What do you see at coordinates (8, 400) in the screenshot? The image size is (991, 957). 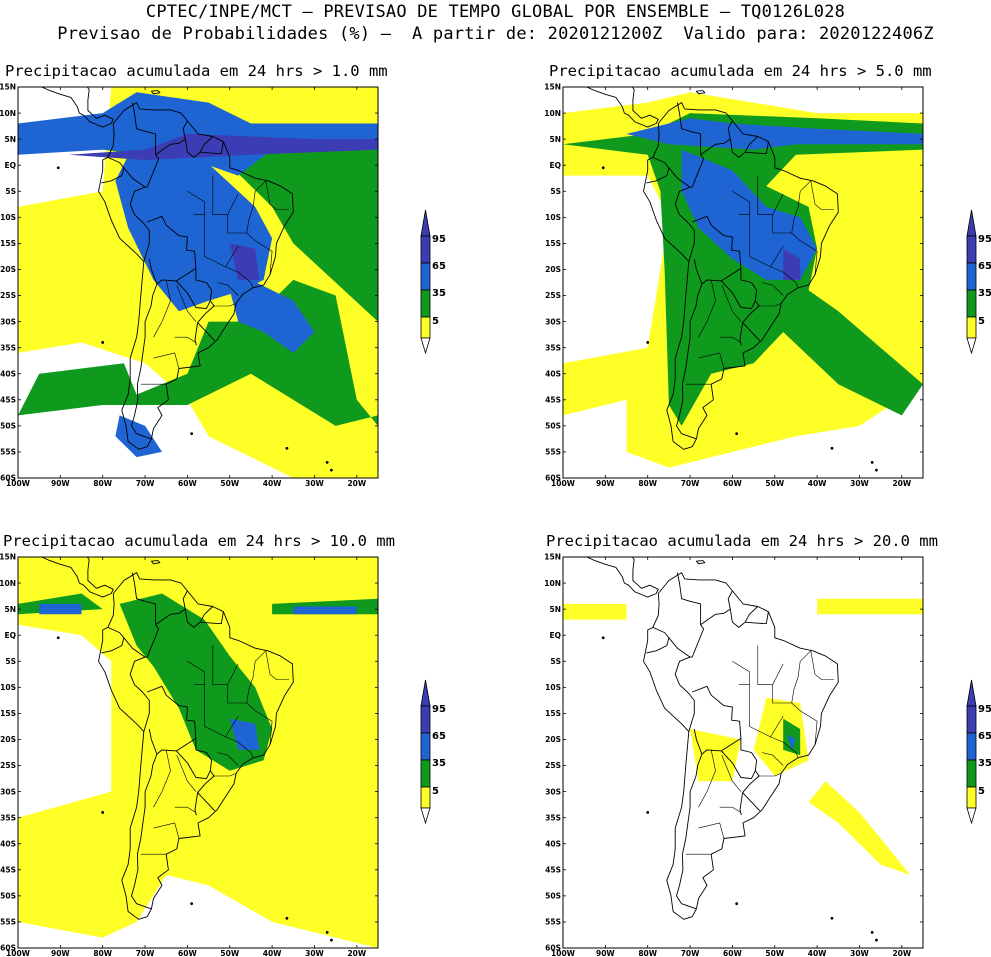 I see `lat-label: 45S` at bounding box center [8, 400].